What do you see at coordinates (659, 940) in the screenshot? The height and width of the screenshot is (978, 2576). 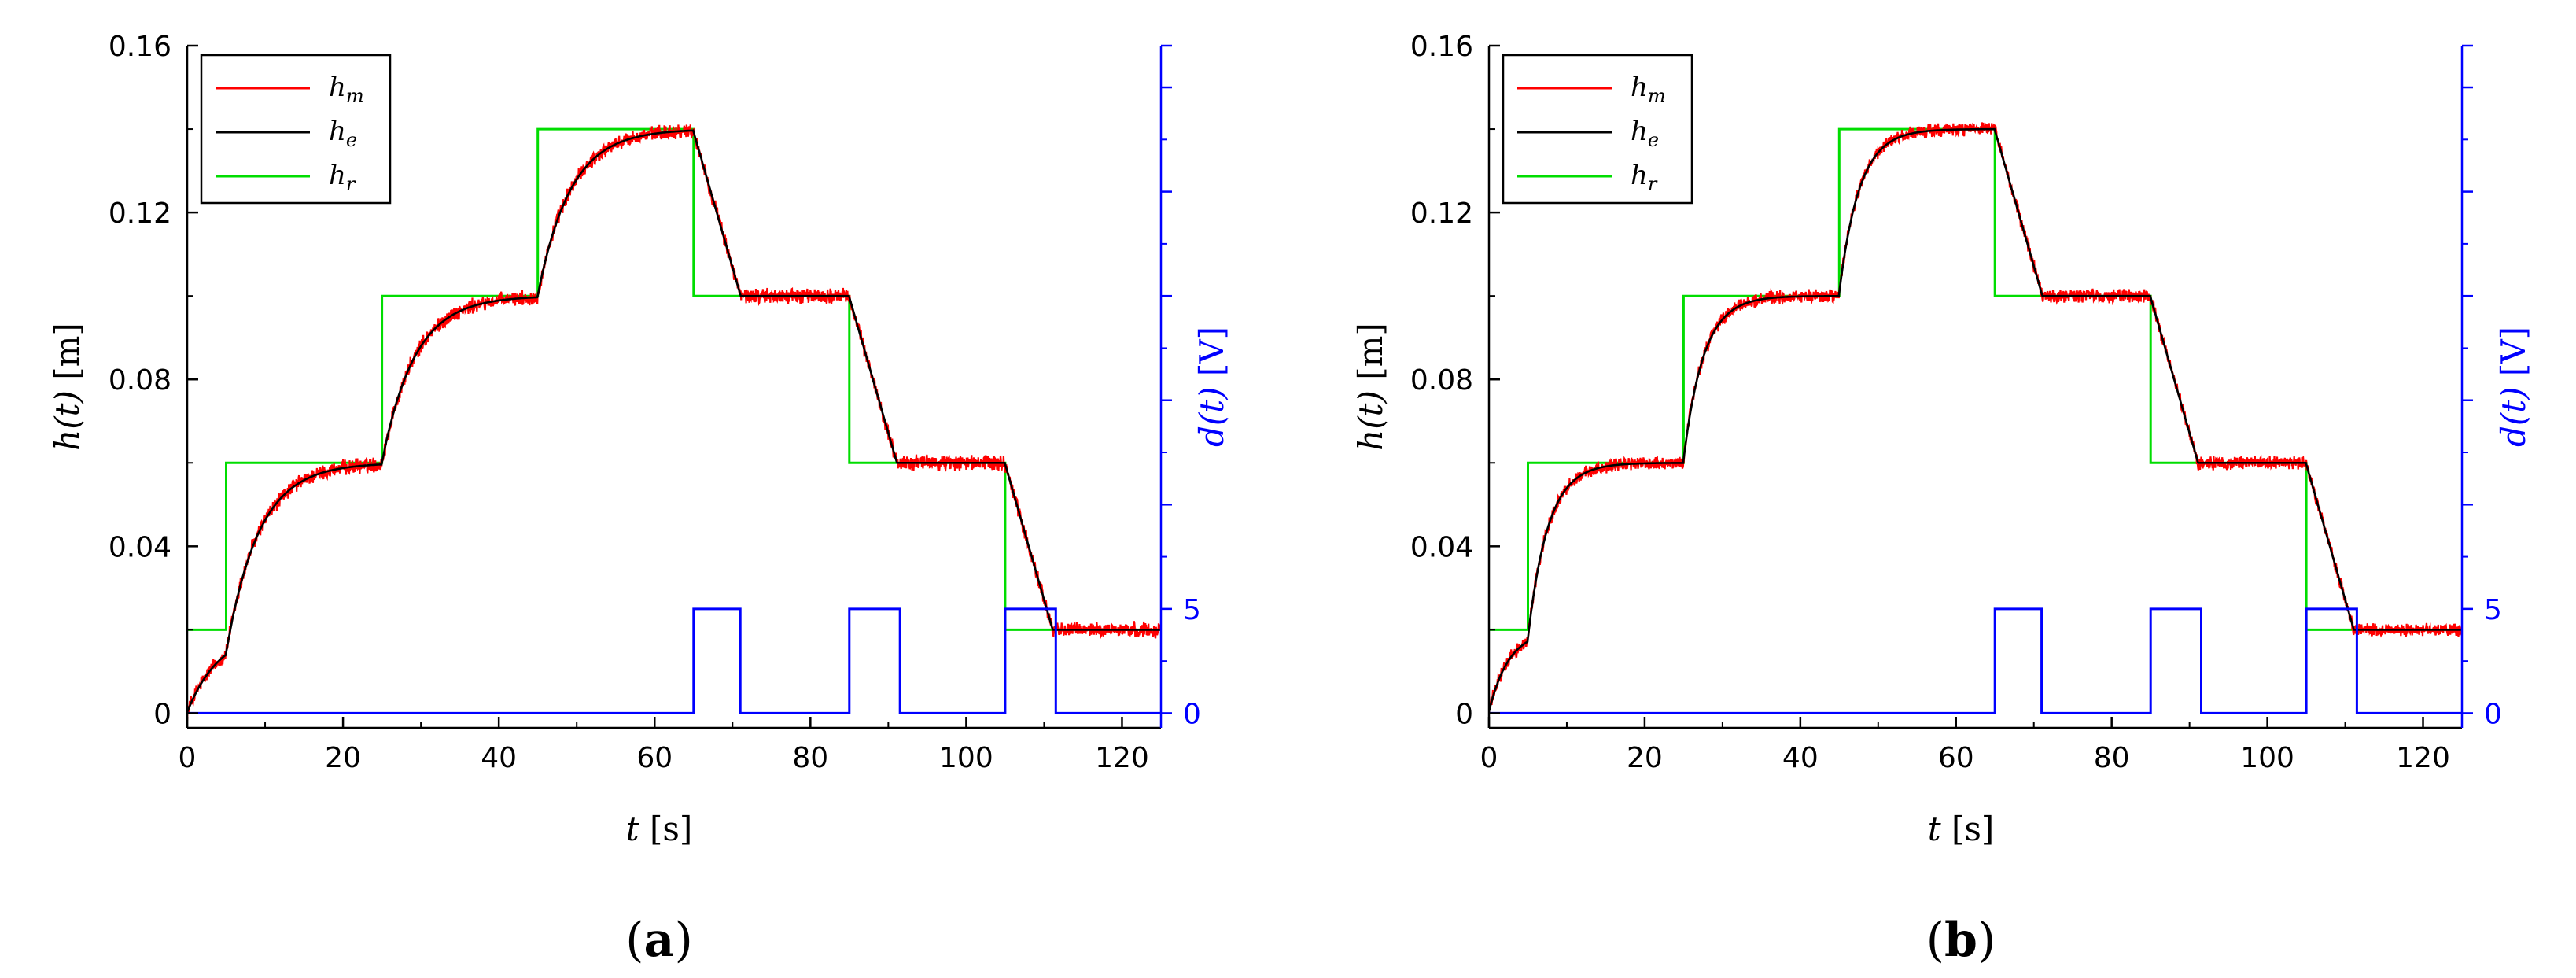 I see `panel-label: (a)` at bounding box center [659, 940].